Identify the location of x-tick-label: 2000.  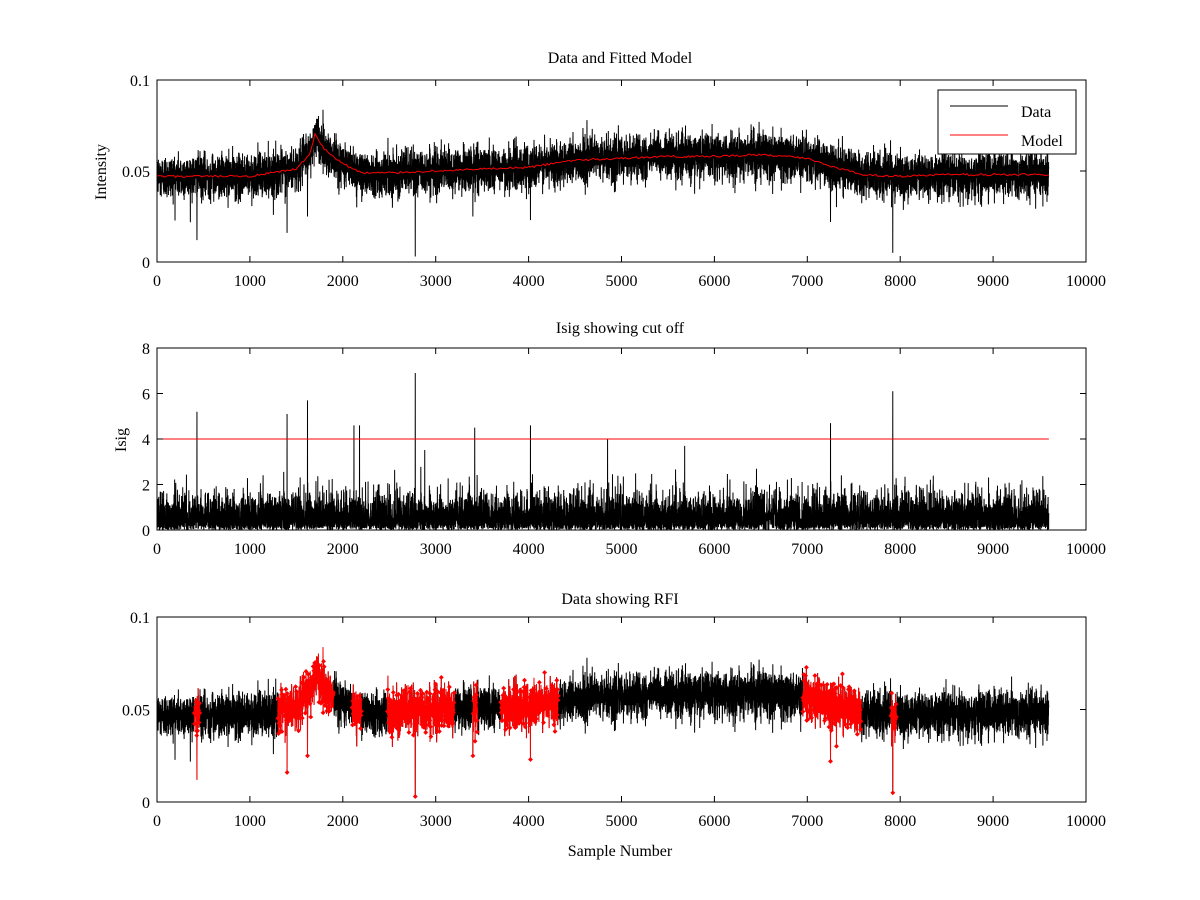
(343, 821).